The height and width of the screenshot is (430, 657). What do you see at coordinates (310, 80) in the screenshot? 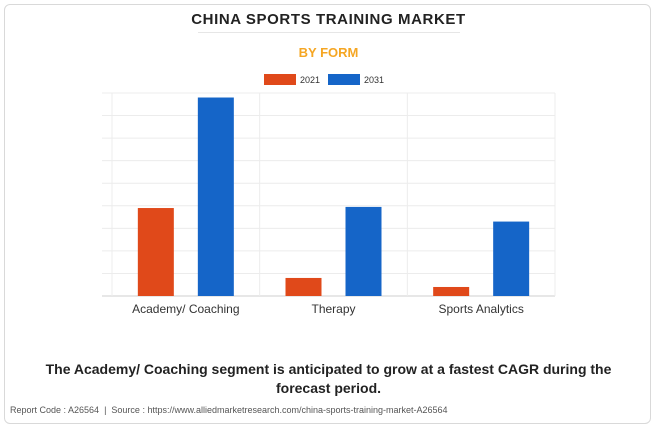
I see `legend-label-2021: 2021` at bounding box center [310, 80].